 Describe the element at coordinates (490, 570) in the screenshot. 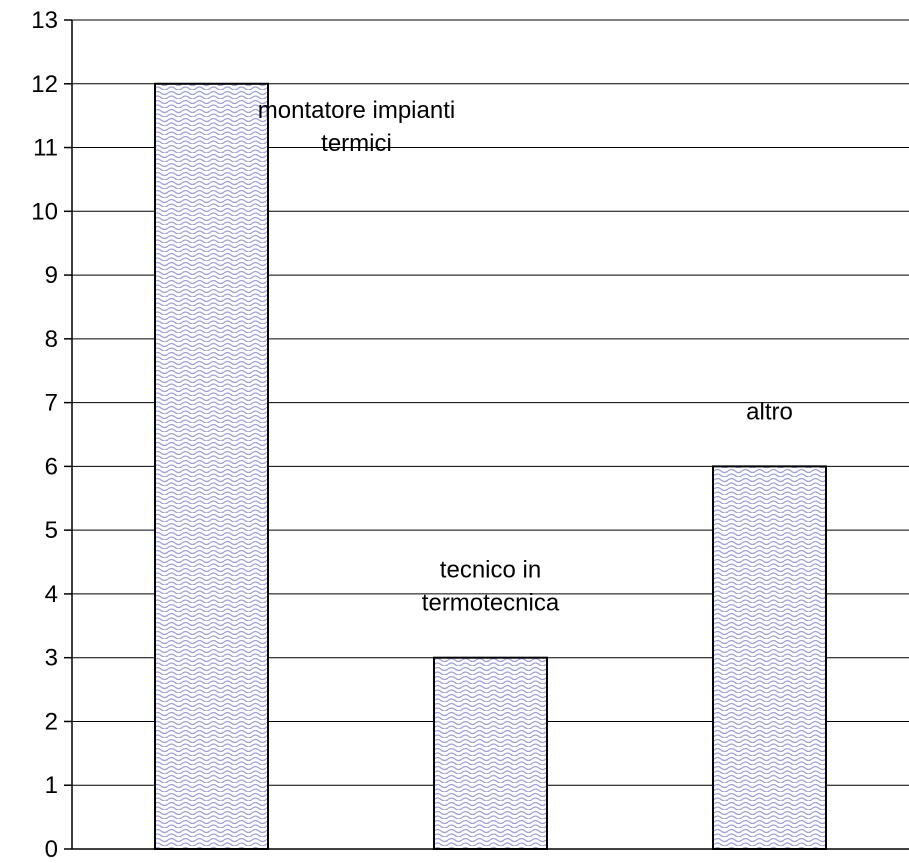

I see `data-label-line: tecnico in` at that location.